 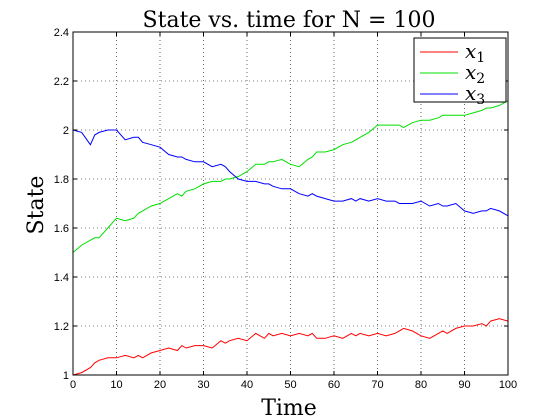 What do you see at coordinates (36, 205) in the screenshot?
I see `y-axis-label: State` at bounding box center [36, 205].